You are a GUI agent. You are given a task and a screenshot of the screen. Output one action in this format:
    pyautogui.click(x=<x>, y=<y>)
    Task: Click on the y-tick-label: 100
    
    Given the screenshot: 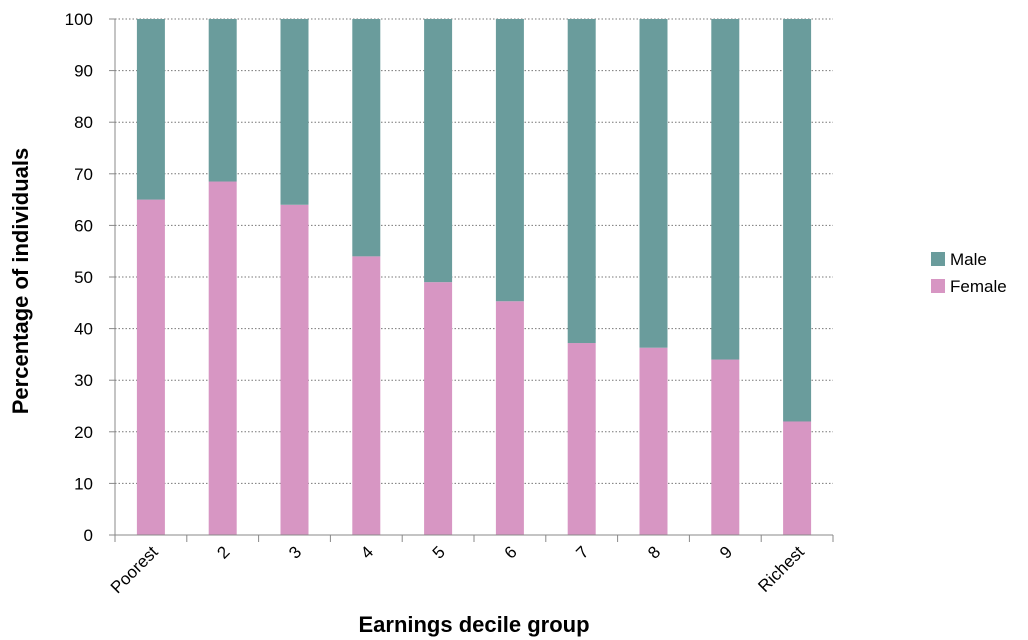 What is the action you would take?
    pyautogui.click(x=79, y=19)
    